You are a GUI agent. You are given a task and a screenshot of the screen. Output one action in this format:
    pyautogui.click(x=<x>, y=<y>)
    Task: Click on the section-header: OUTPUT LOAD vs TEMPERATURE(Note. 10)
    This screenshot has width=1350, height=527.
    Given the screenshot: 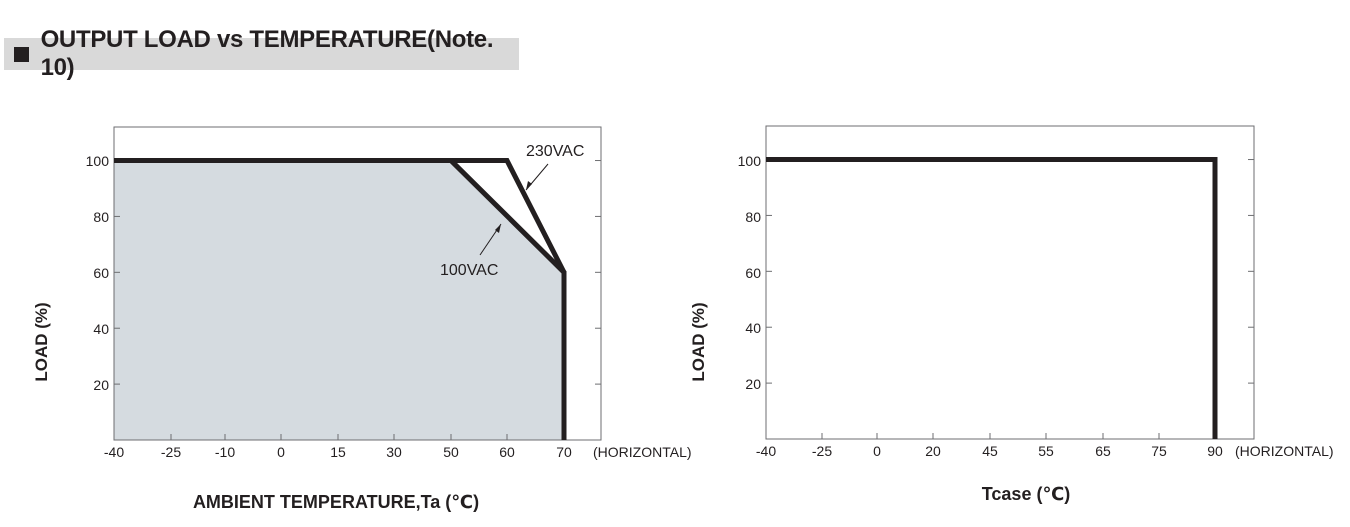 What is the action you would take?
    pyautogui.click(x=261, y=53)
    